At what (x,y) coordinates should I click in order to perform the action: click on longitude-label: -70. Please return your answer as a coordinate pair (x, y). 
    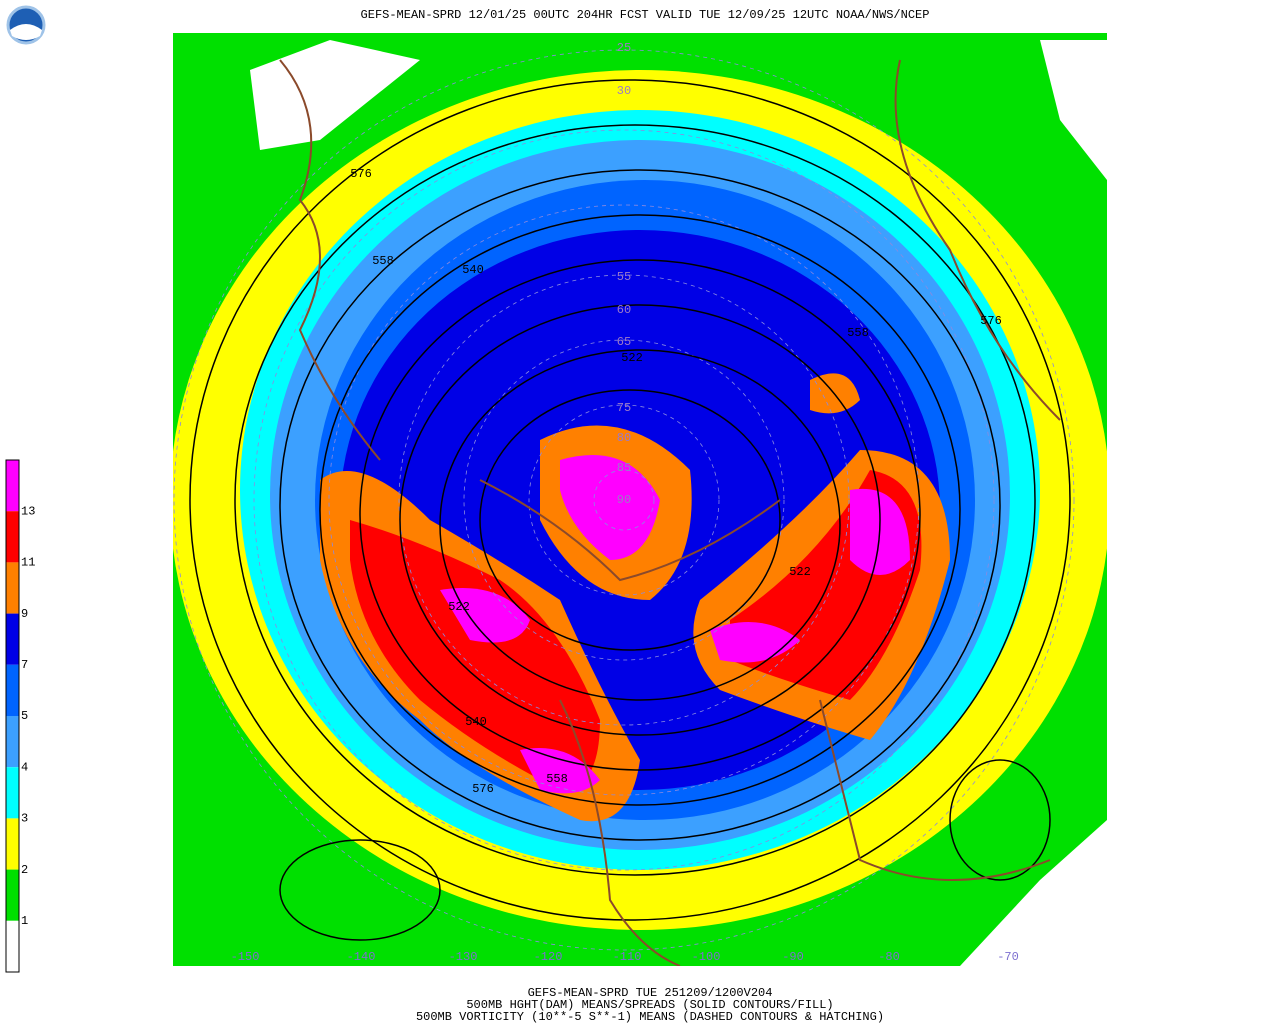
    Looking at the image, I should click on (1008, 957).